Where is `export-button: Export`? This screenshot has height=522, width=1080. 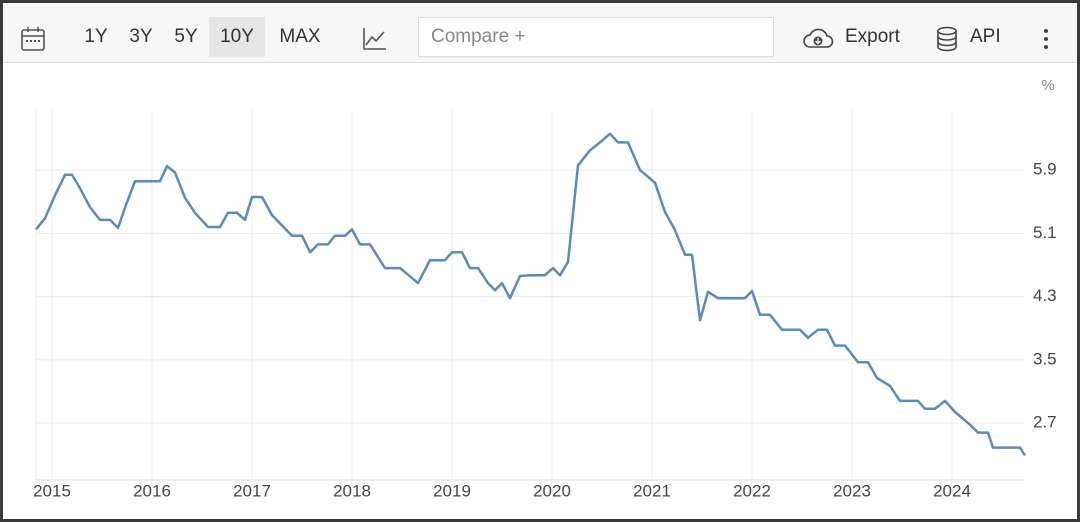
export-button: Export is located at coordinates (872, 36).